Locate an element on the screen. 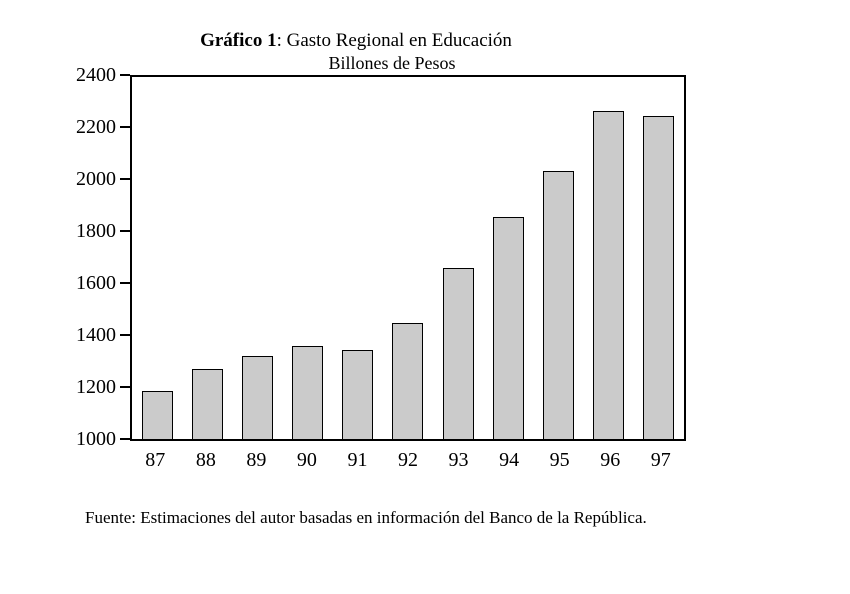 This screenshot has height=594, width=850. x-tick-label: 97 is located at coordinates (660, 460).